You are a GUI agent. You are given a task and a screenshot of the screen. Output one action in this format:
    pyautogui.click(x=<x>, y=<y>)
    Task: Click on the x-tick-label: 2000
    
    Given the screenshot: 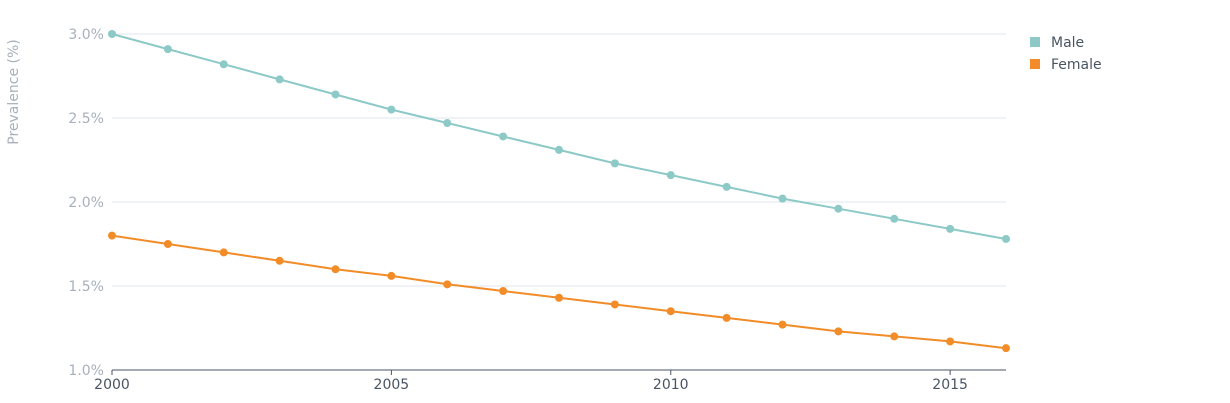 What is the action you would take?
    pyautogui.click(x=112, y=385)
    